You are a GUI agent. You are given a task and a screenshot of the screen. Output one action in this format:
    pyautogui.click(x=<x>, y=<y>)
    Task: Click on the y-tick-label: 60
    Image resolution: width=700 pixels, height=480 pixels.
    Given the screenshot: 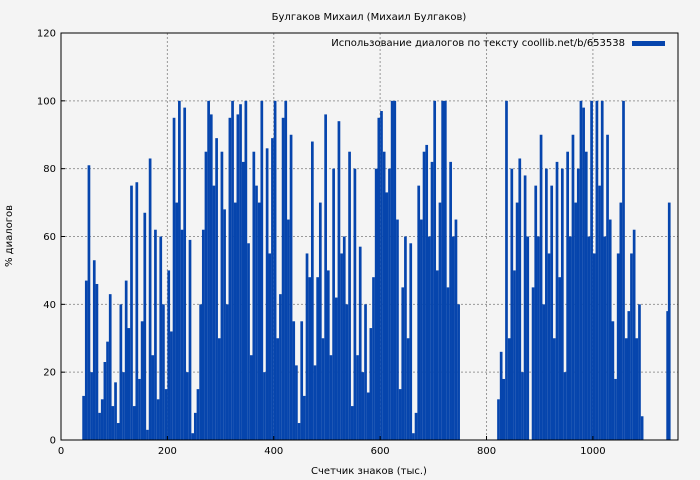 What is the action you would take?
    pyautogui.click(x=49, y=237)
    